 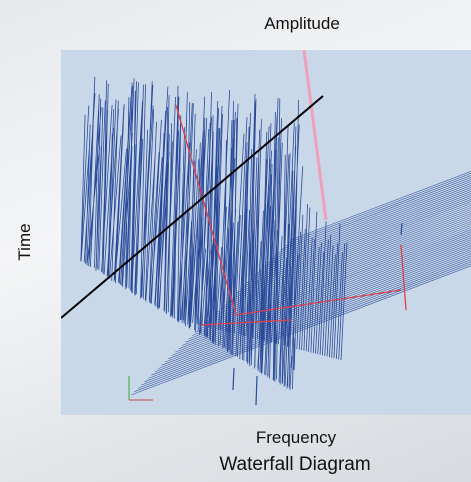 What do you see at coordinates (296, 437) in the screenshot?
I see `x-axis-label: Frequency` at bounding box center [296, 437].